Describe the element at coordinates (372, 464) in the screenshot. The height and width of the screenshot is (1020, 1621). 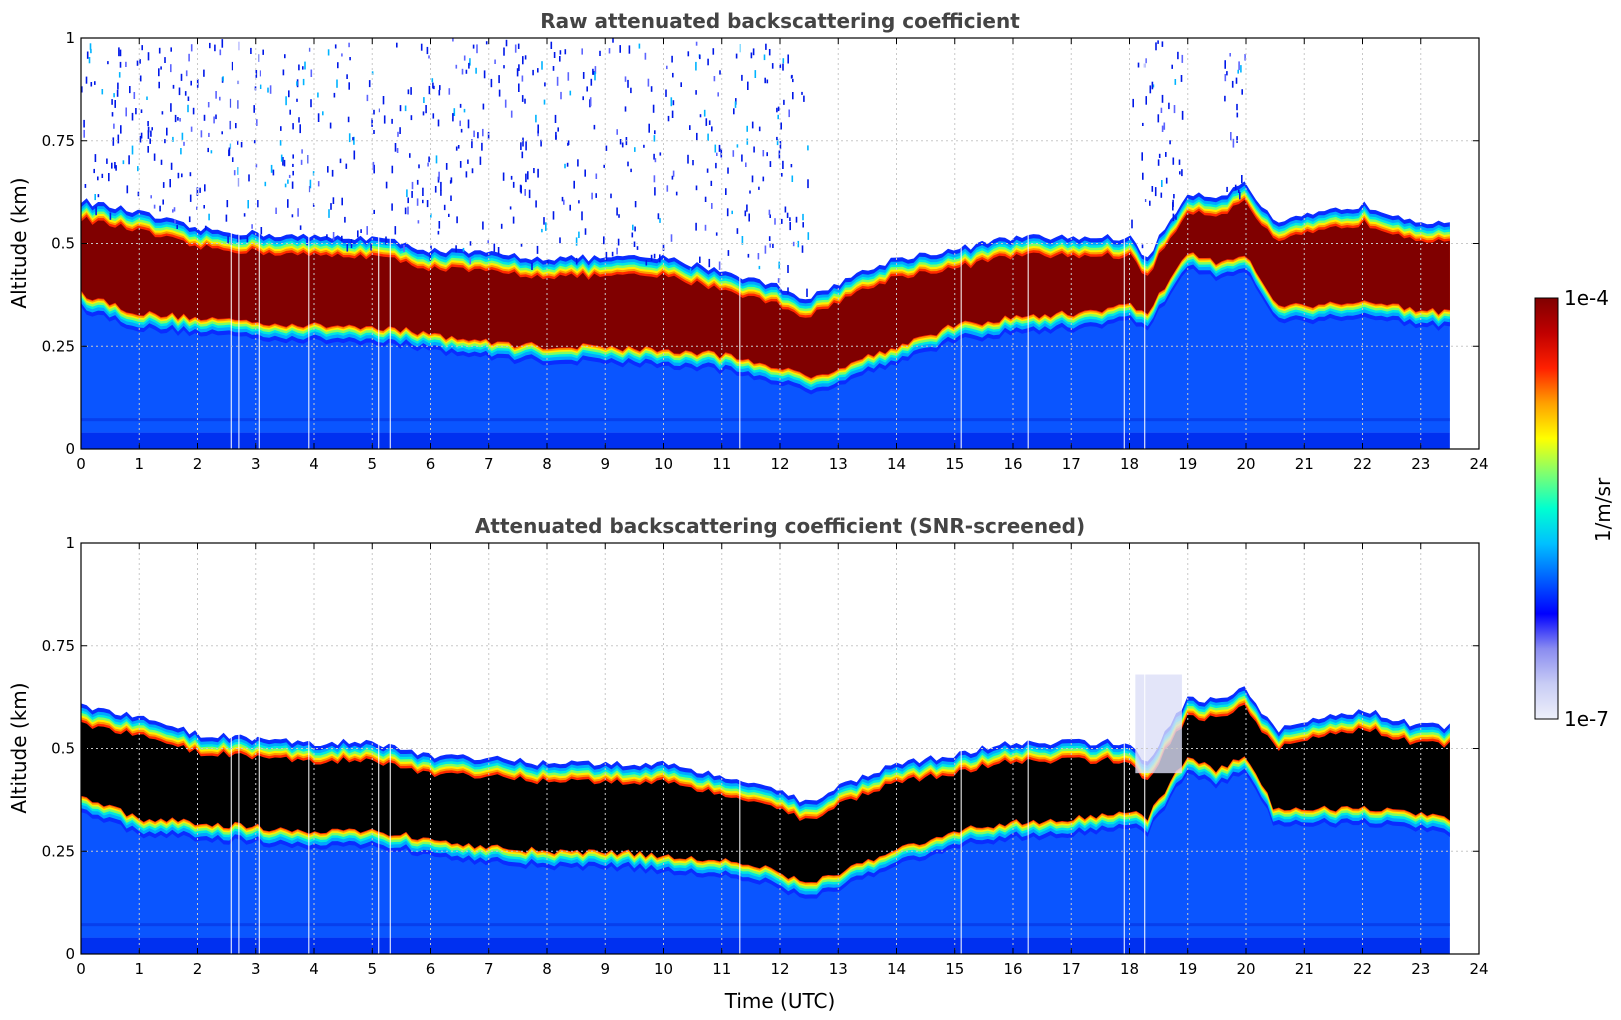
I see `x-tick-label: 5` at that location.